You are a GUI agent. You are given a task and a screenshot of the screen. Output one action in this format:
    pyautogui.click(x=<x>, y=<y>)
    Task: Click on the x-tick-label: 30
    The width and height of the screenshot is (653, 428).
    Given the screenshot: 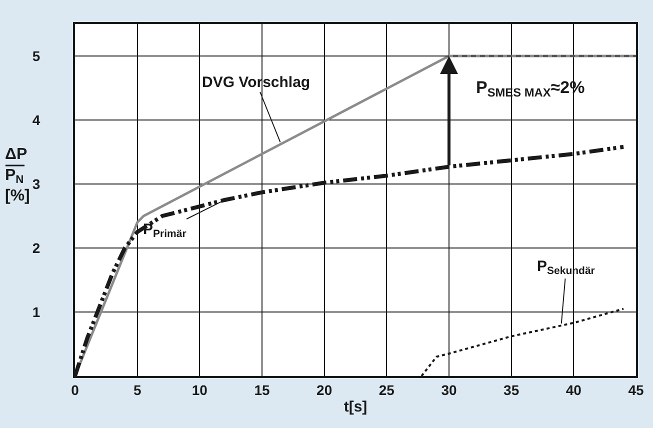 What is the action you would take?
    pyautogui.click(x=449, y=390)
    